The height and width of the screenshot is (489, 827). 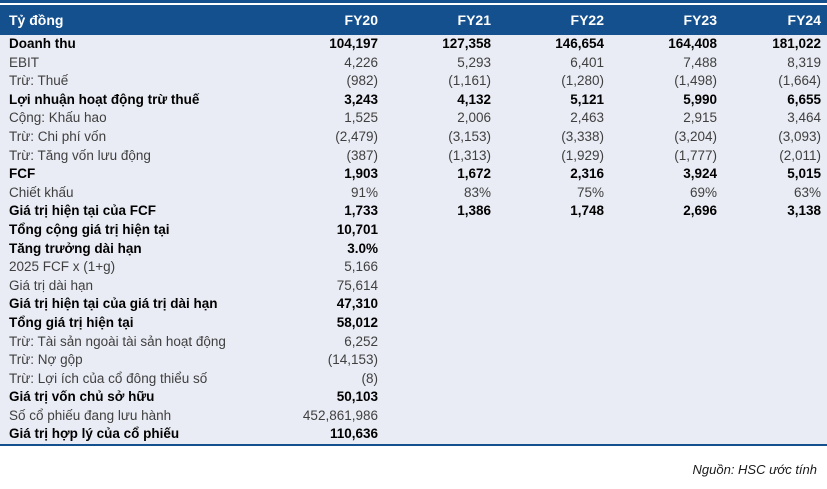 I want to click on cell-value: 3,138, so click(x=804, y=211).